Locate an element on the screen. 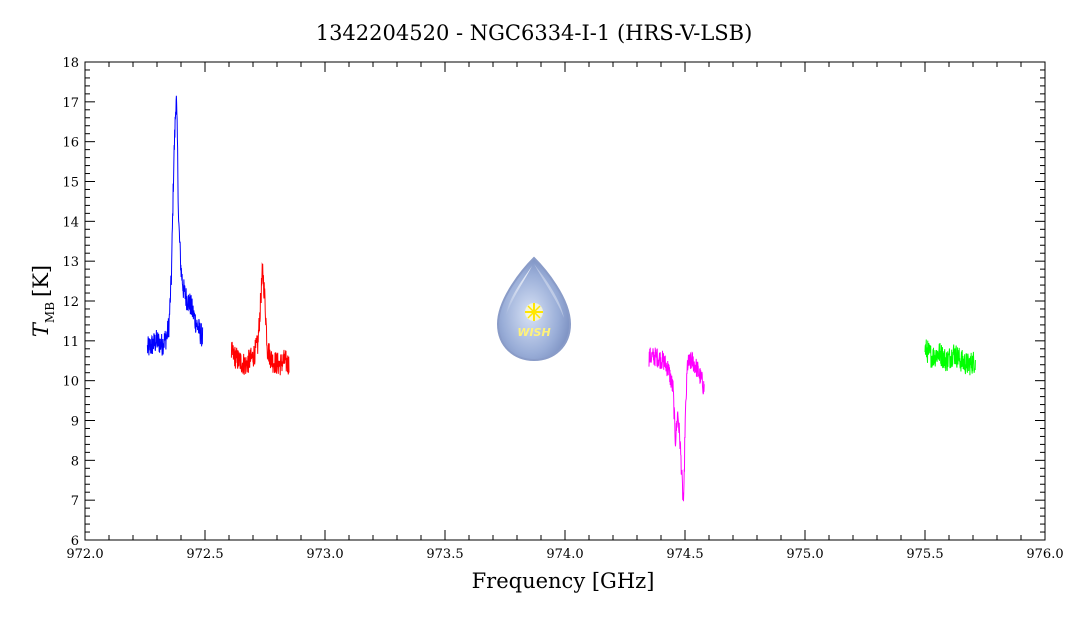 The width and height of the screenshot is (1068, 618). y-tick-label: 7 is located at coordinates (75, 501).